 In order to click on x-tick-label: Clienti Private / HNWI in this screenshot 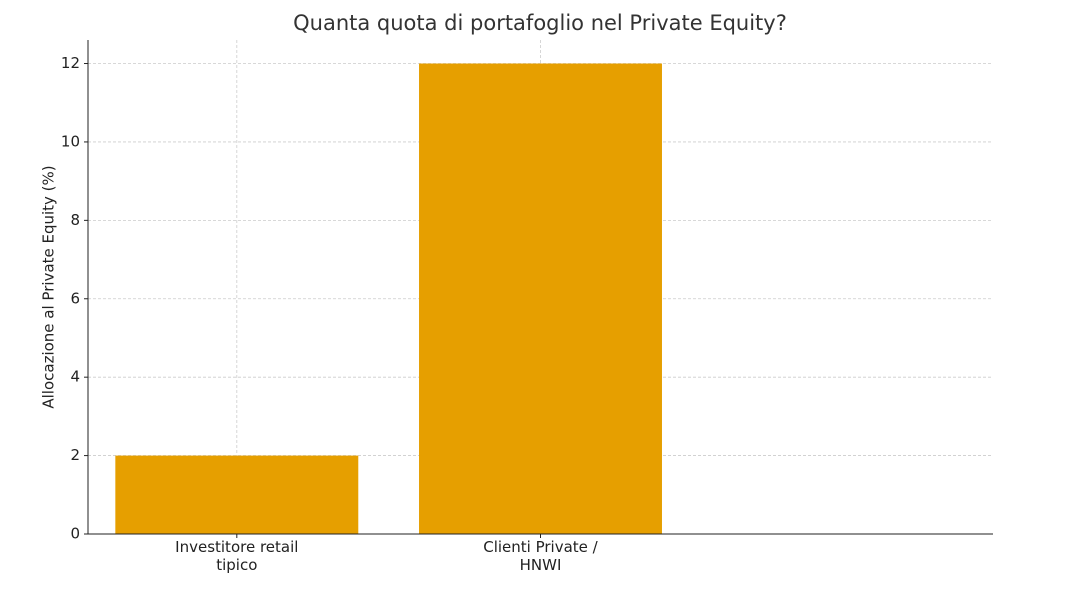, I will do `click(540, 556)`.